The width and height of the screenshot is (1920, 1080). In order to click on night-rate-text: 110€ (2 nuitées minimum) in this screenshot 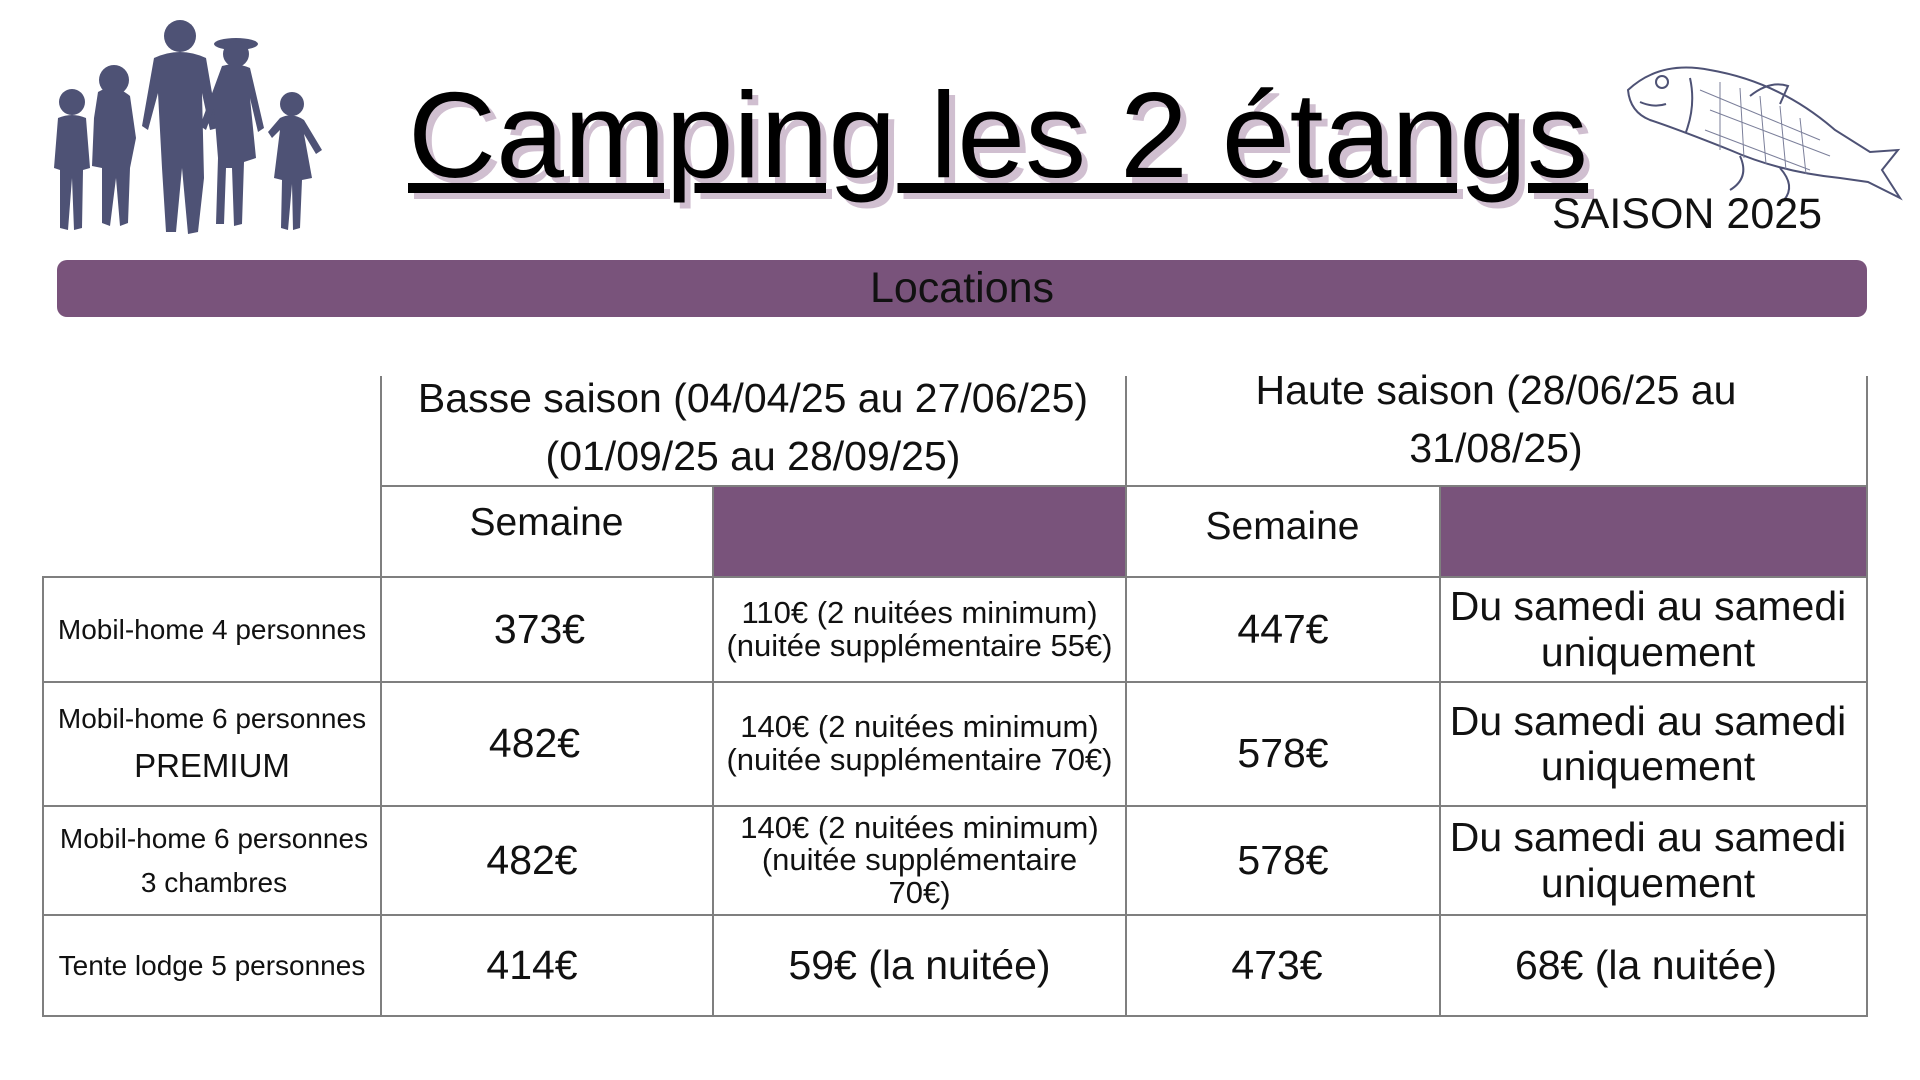, I will do `click(919, 612)`.